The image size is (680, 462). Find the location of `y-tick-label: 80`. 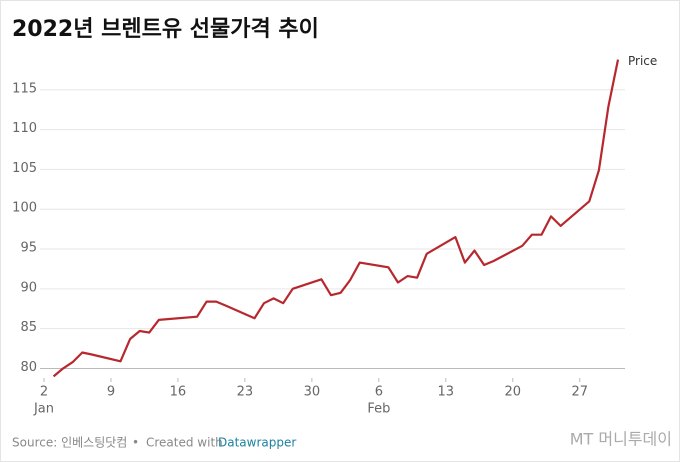

y-tick-label: 80 is located at coordinates (28, 367).